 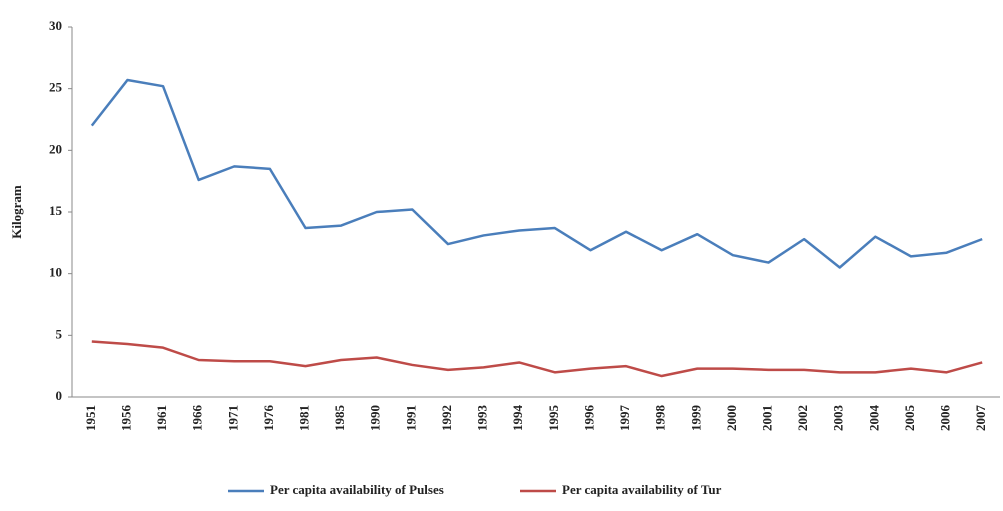 What do you see at coordinates (59, 395) in the screenshot?
I see `y-tick-label: 0` at bounding box center [59, 395].